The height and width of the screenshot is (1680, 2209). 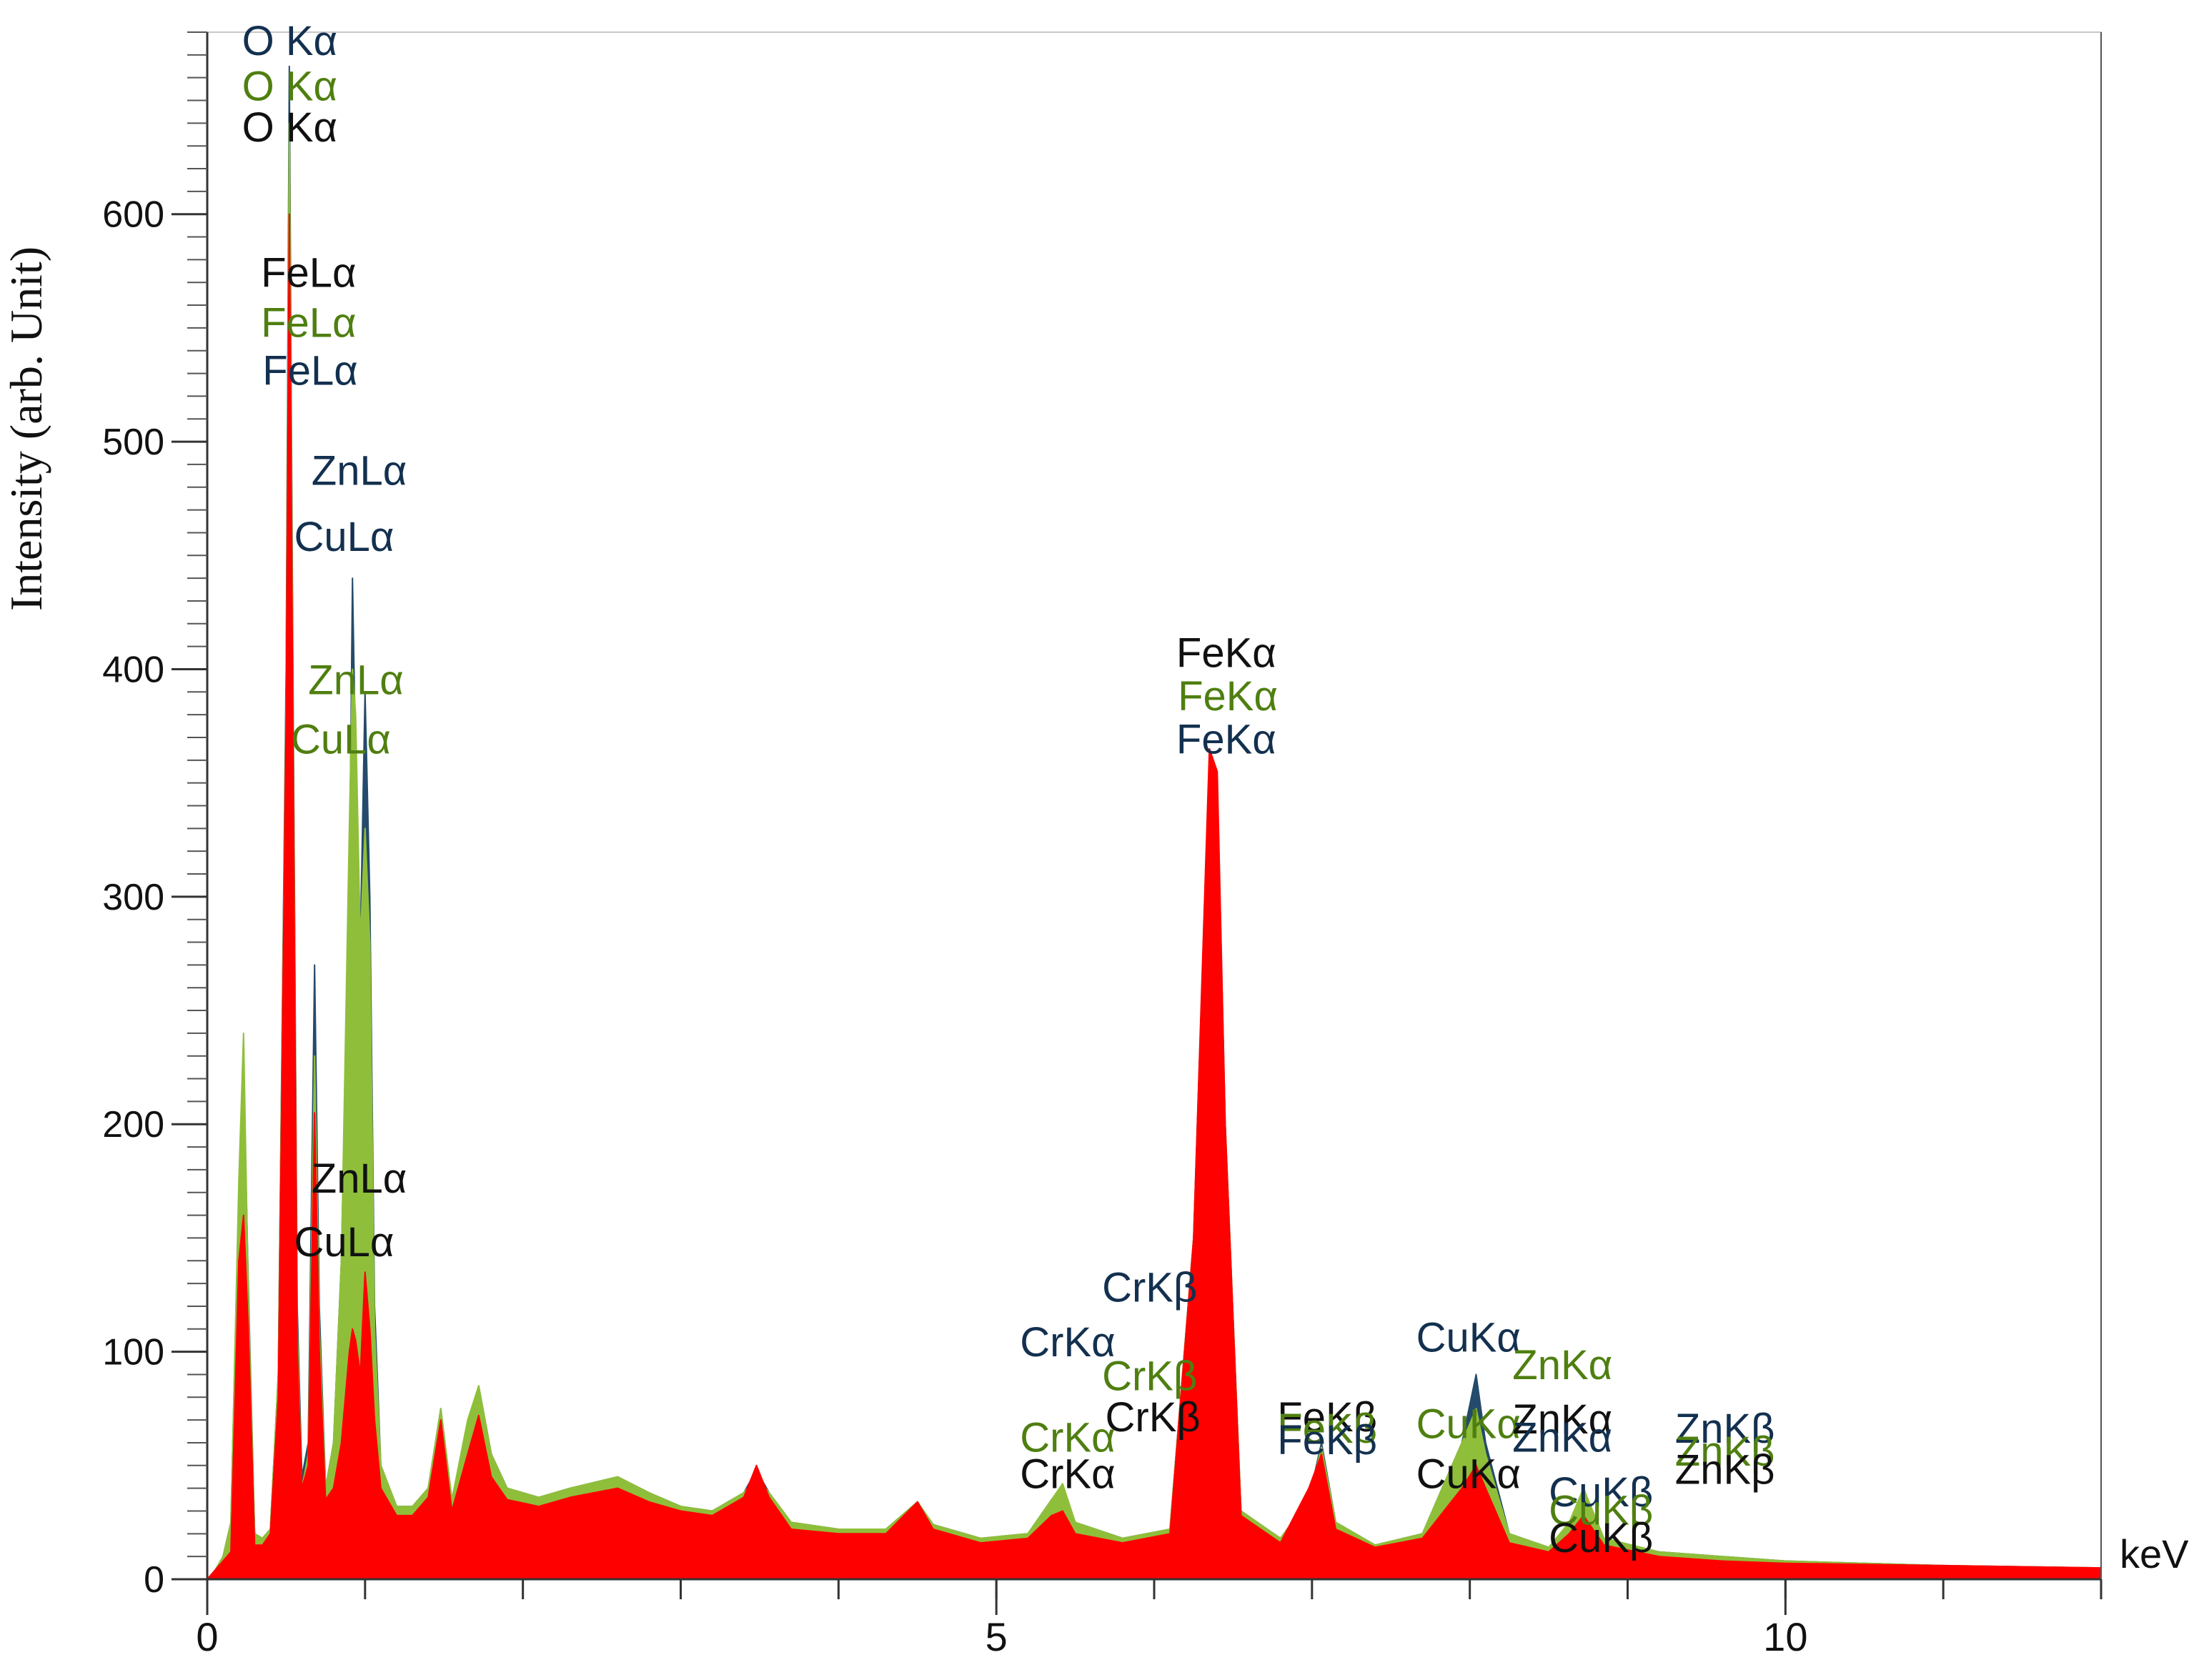 What do you see at coordinates (1785, 1636) in the screenshot?
I see `x-tick-label: 10` at bounding box center [1785, 1636].